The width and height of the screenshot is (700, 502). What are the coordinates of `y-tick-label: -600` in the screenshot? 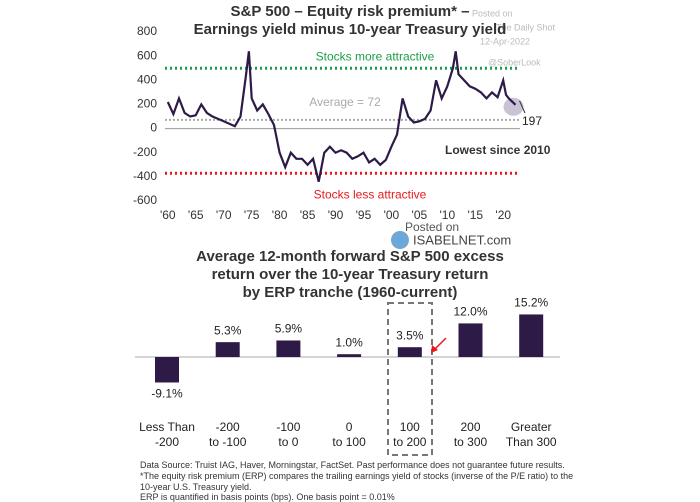 It's located at (145, 200).